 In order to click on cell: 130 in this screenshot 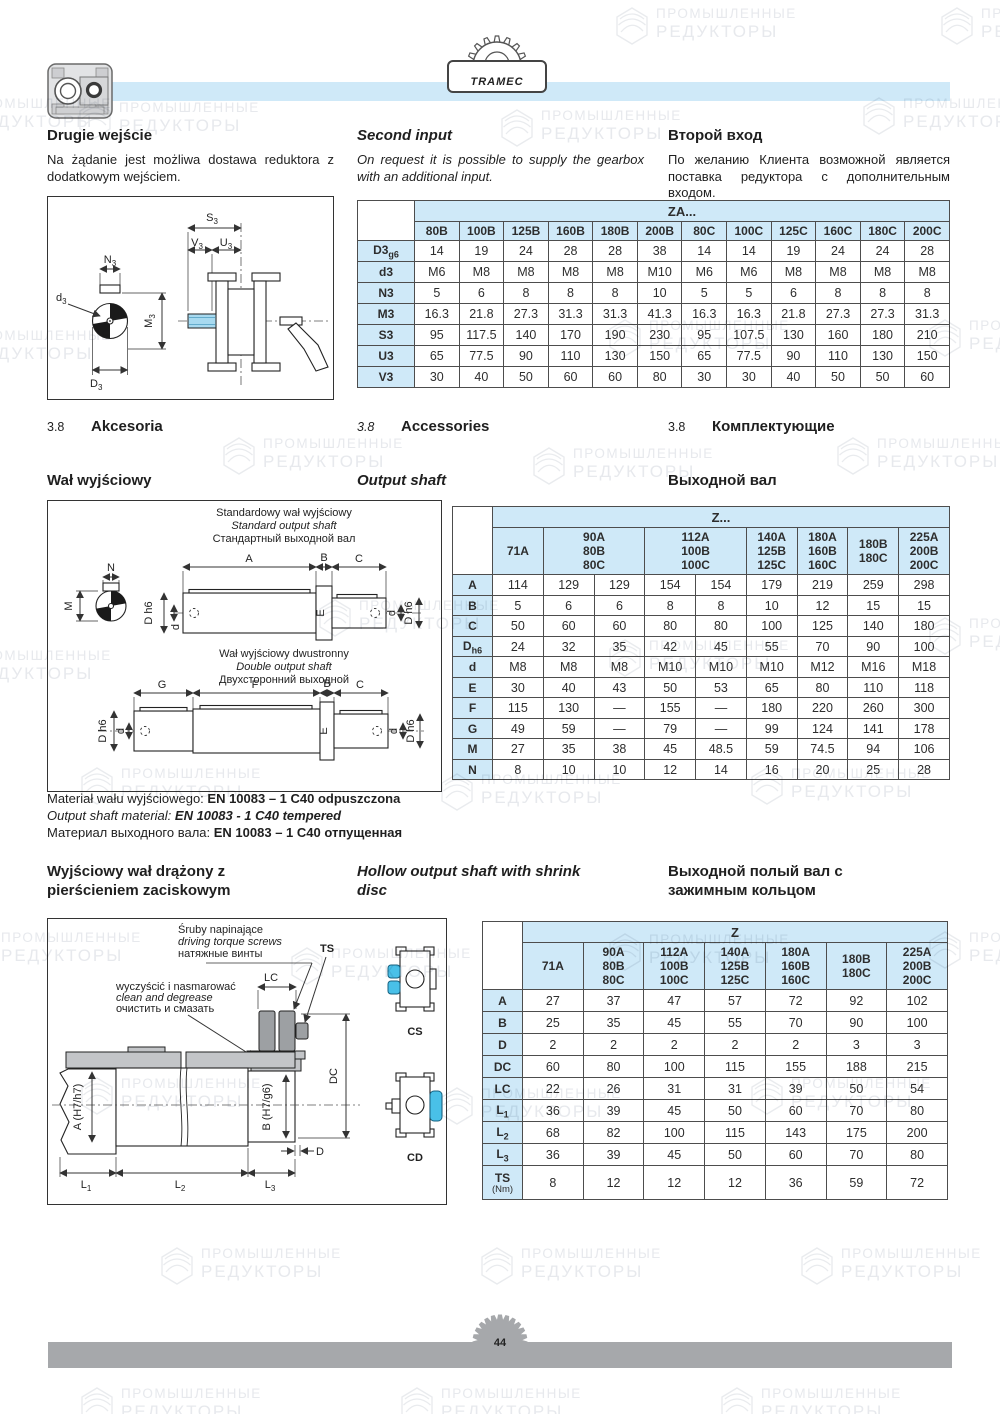, I will do `click(568, 708)`.